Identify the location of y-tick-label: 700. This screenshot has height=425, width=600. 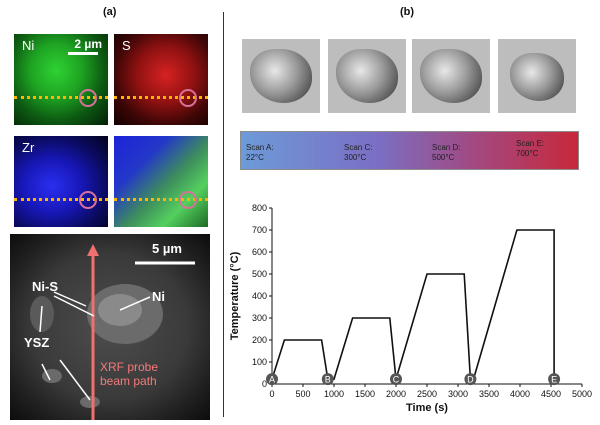
(259, 230).